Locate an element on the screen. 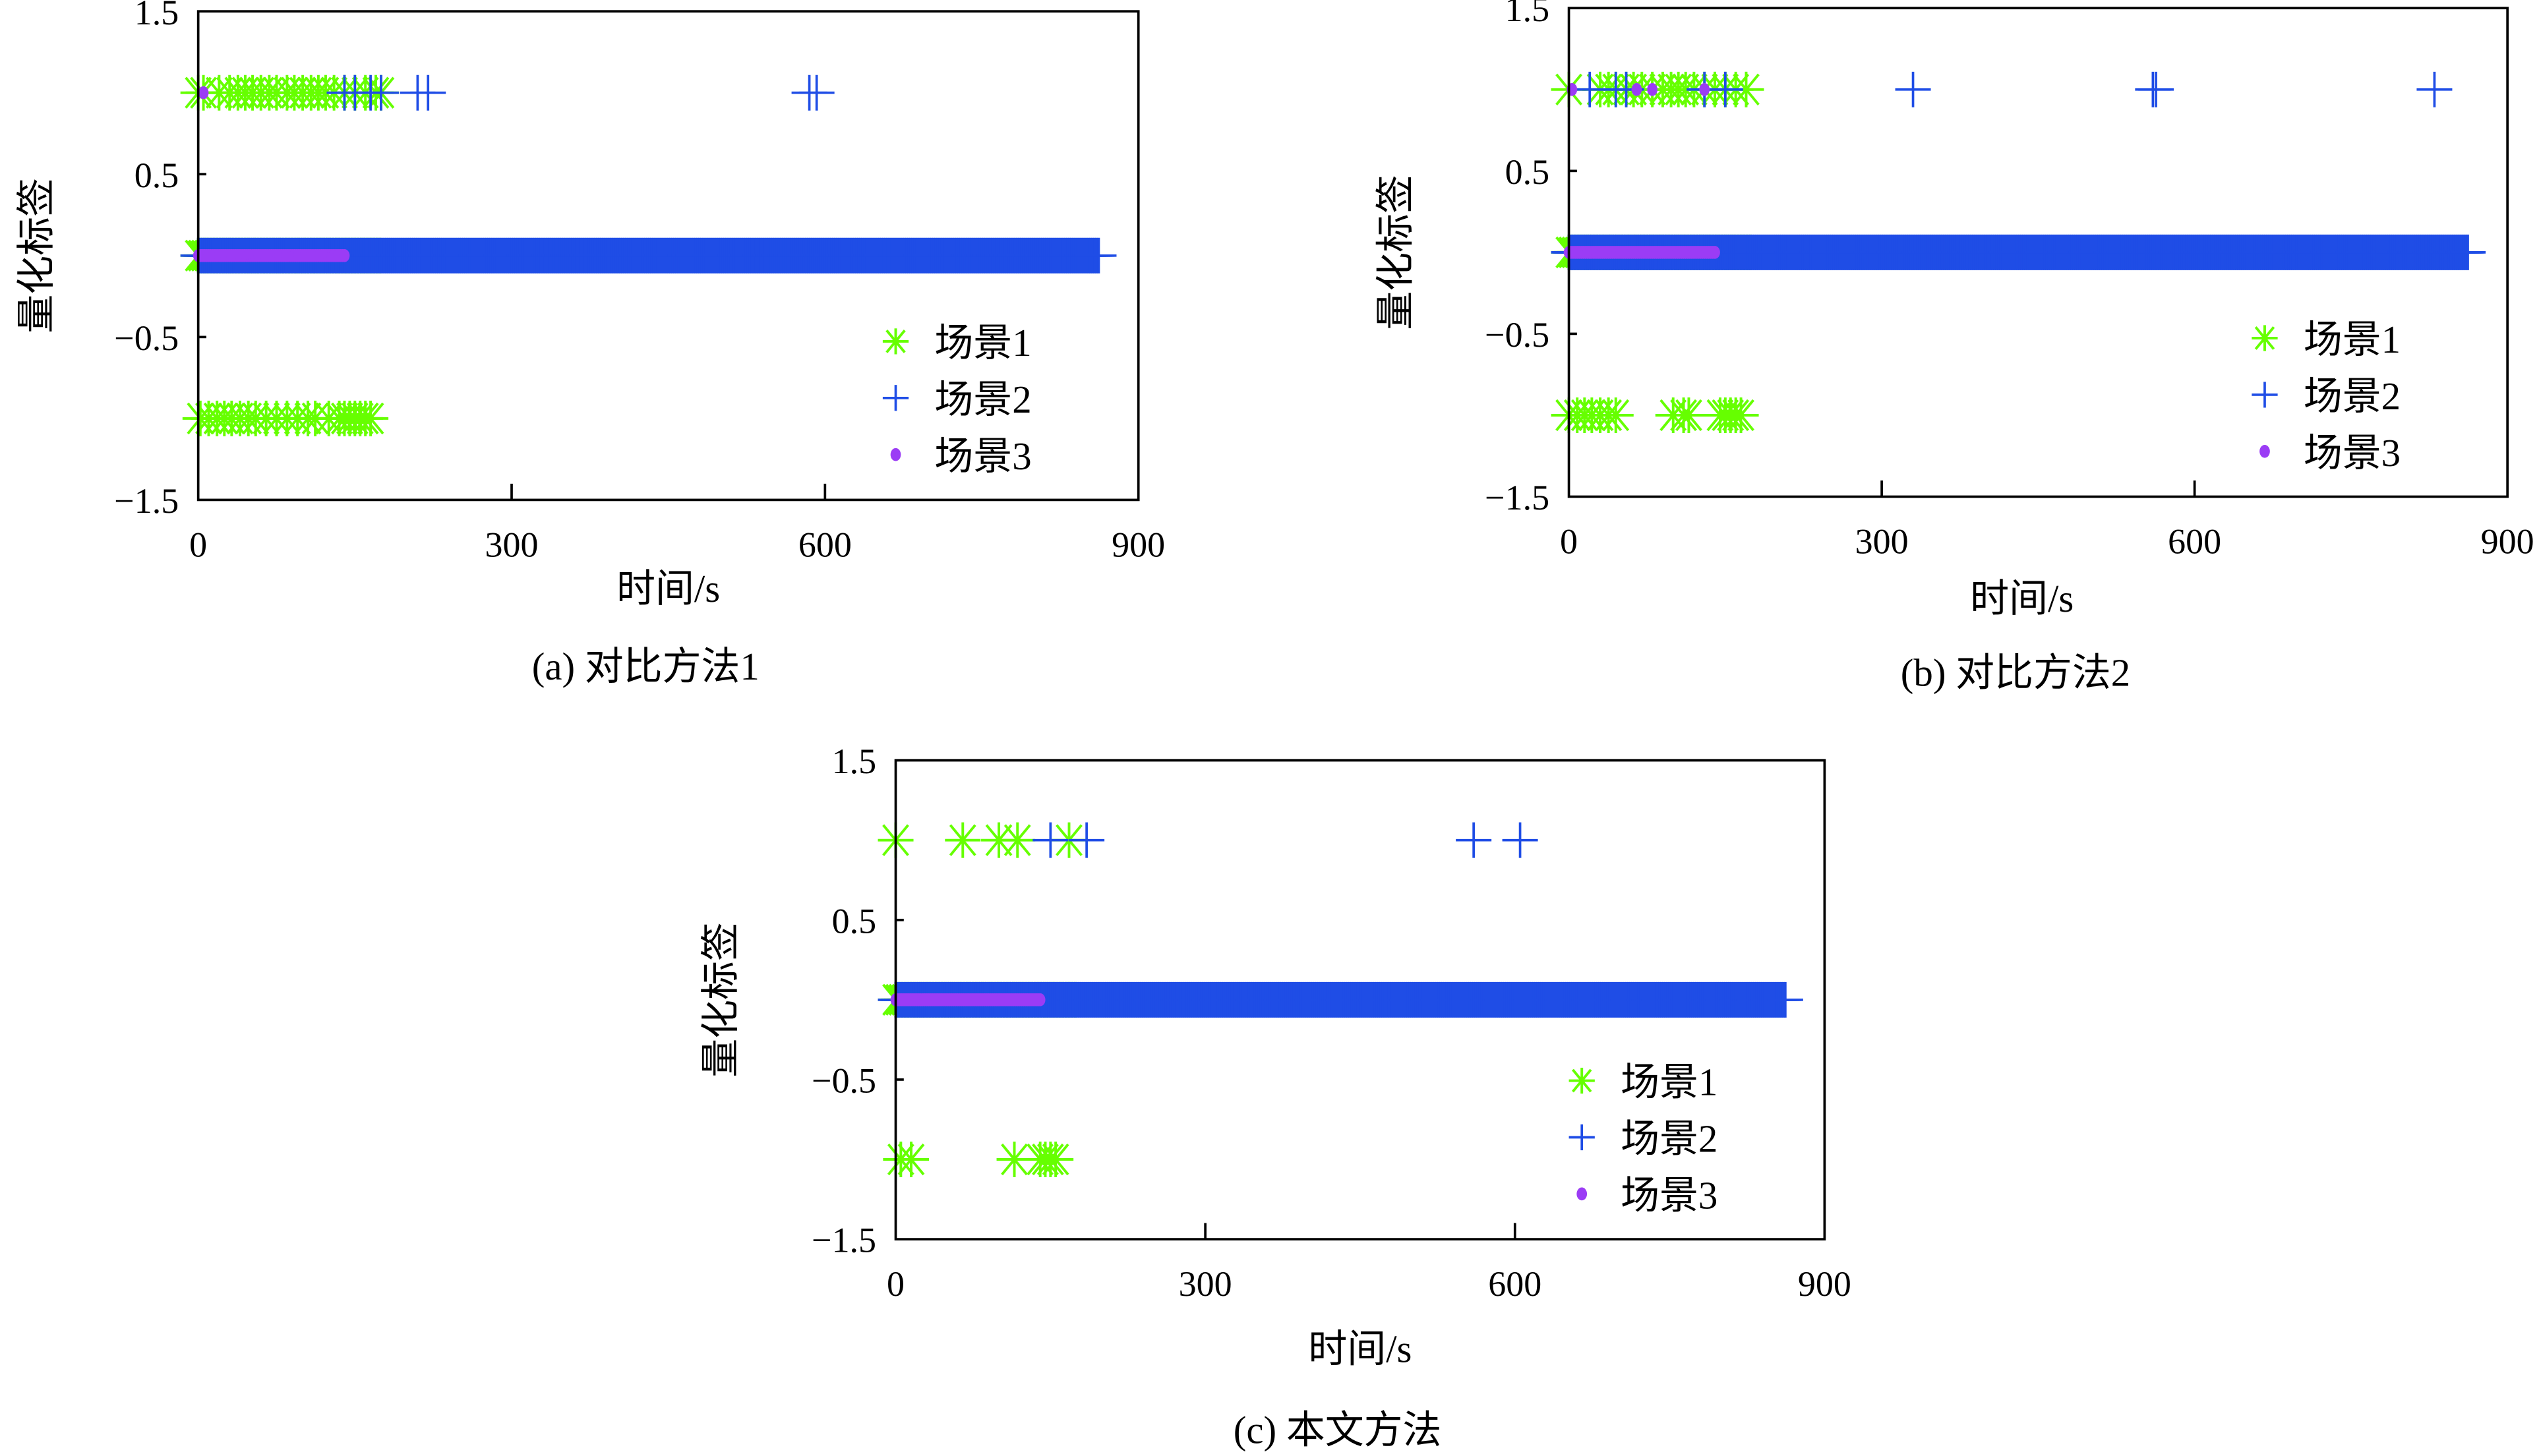 This screenshot has height=1456, width=2539. subplot-caption: (c) 本文方法 is located at coordinates (1338, 1430).